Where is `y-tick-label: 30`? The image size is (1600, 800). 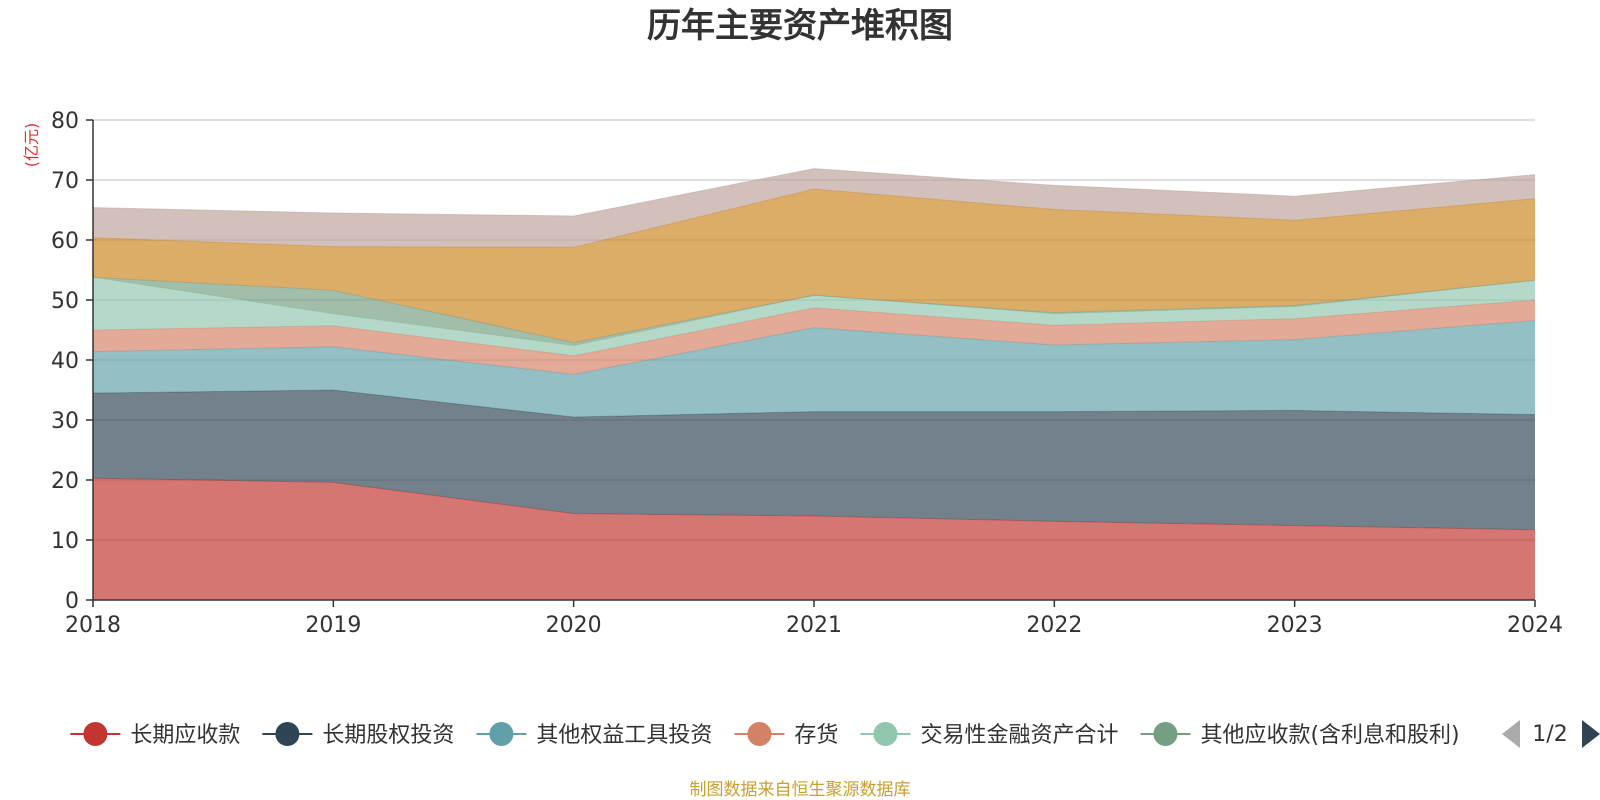 y-tick-label: 30 is located at coordinates (65, 421).